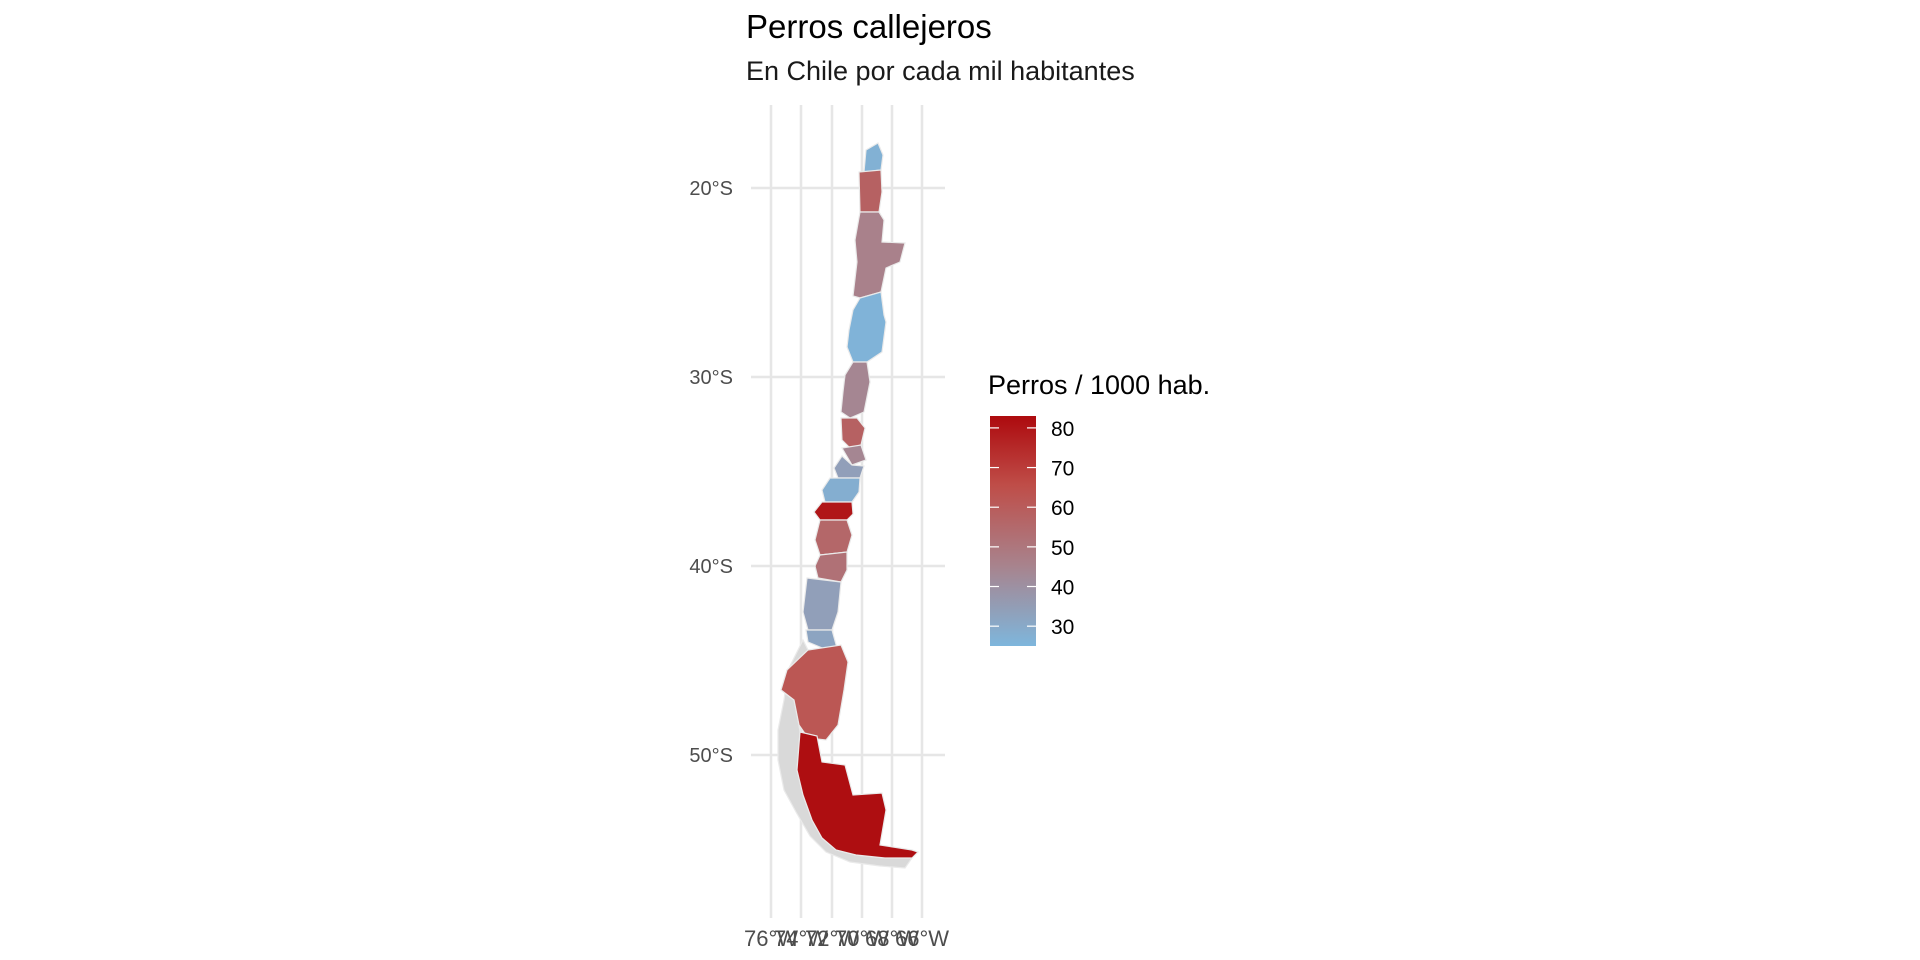 This screenshot has height=960, width=1920. Describe the element at coordinates (869, 26) in the screenshot. I see `map-title: Perros callejeros` at that location.